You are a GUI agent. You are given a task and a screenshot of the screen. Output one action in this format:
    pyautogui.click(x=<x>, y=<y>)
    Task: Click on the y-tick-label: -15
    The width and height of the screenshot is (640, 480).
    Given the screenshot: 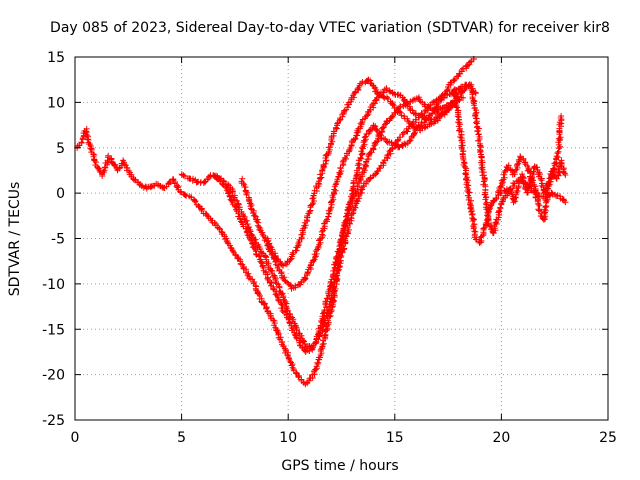 What is the action you would take?
    pyautogui.click(x=53, y=330)
    